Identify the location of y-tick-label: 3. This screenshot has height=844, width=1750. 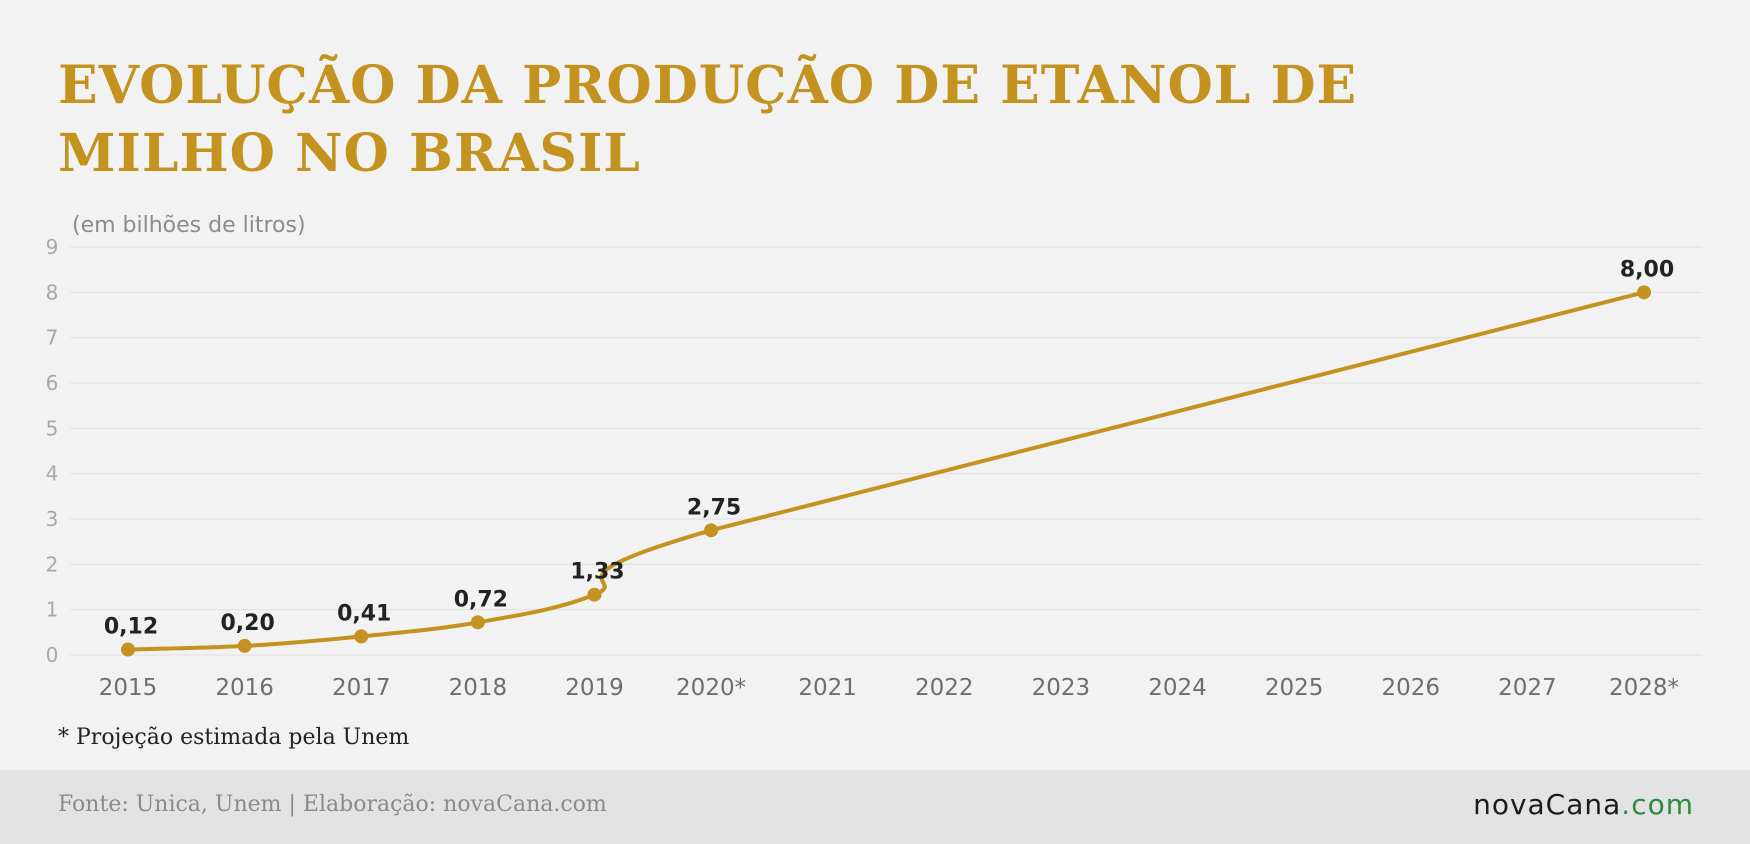
(52, 519).